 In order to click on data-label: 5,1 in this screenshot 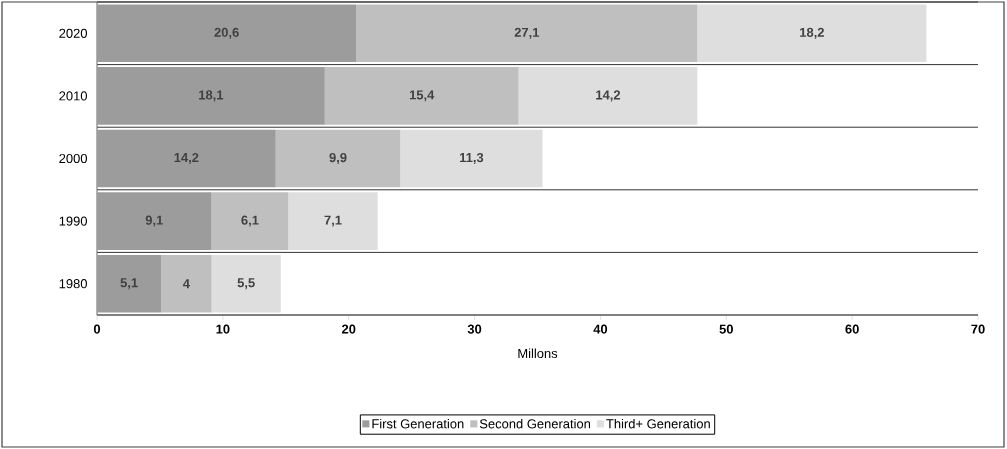, I will do `click(129, 284)`.